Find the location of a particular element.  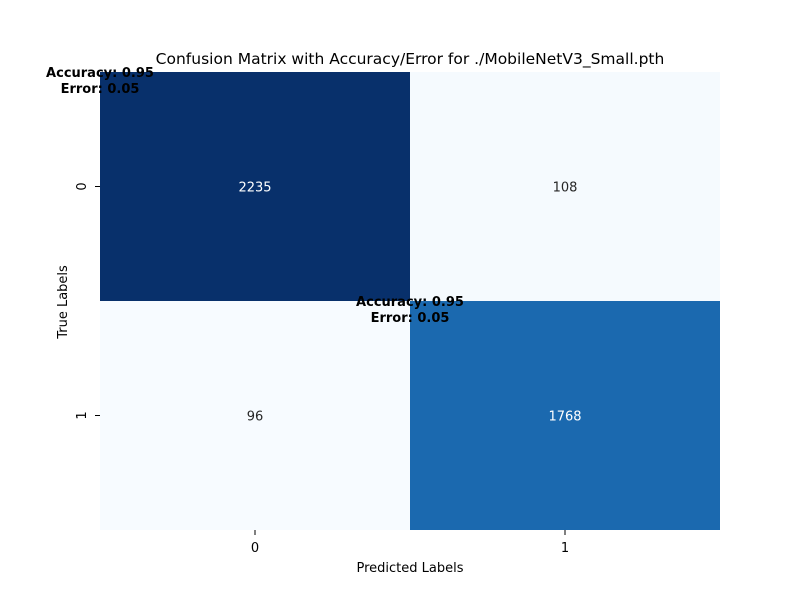

x-tick-label-0: 0 is located at coordinates (255, 548).